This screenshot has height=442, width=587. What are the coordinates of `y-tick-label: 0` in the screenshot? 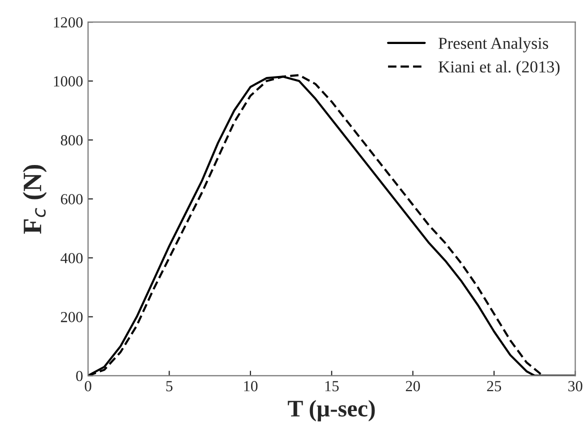 It's located at (79, 376).